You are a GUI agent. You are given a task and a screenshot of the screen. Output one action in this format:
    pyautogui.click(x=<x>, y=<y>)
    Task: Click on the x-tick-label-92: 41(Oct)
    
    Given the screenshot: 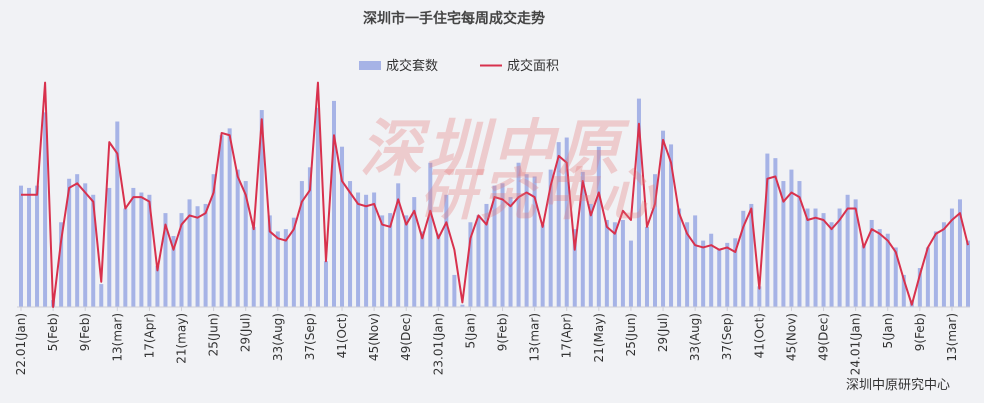 What is the action you would take?
    pyautogui.click(x=759, y=335)
    